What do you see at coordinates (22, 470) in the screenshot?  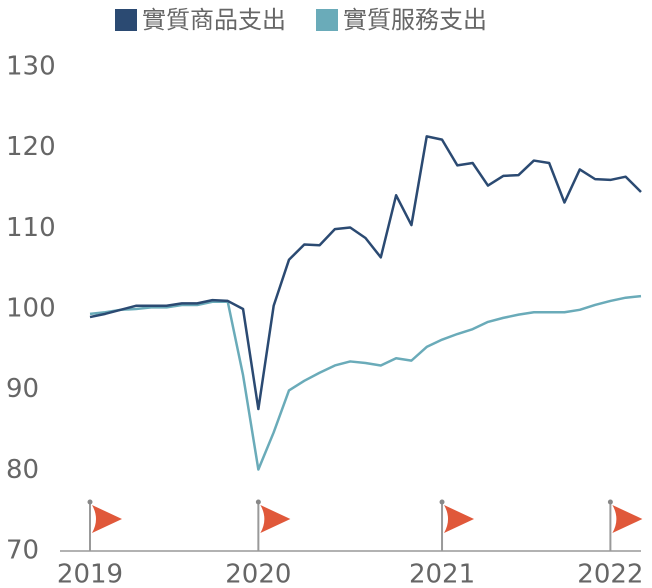 I see `y-tick-label: 80` at bounding box center [22, 470].